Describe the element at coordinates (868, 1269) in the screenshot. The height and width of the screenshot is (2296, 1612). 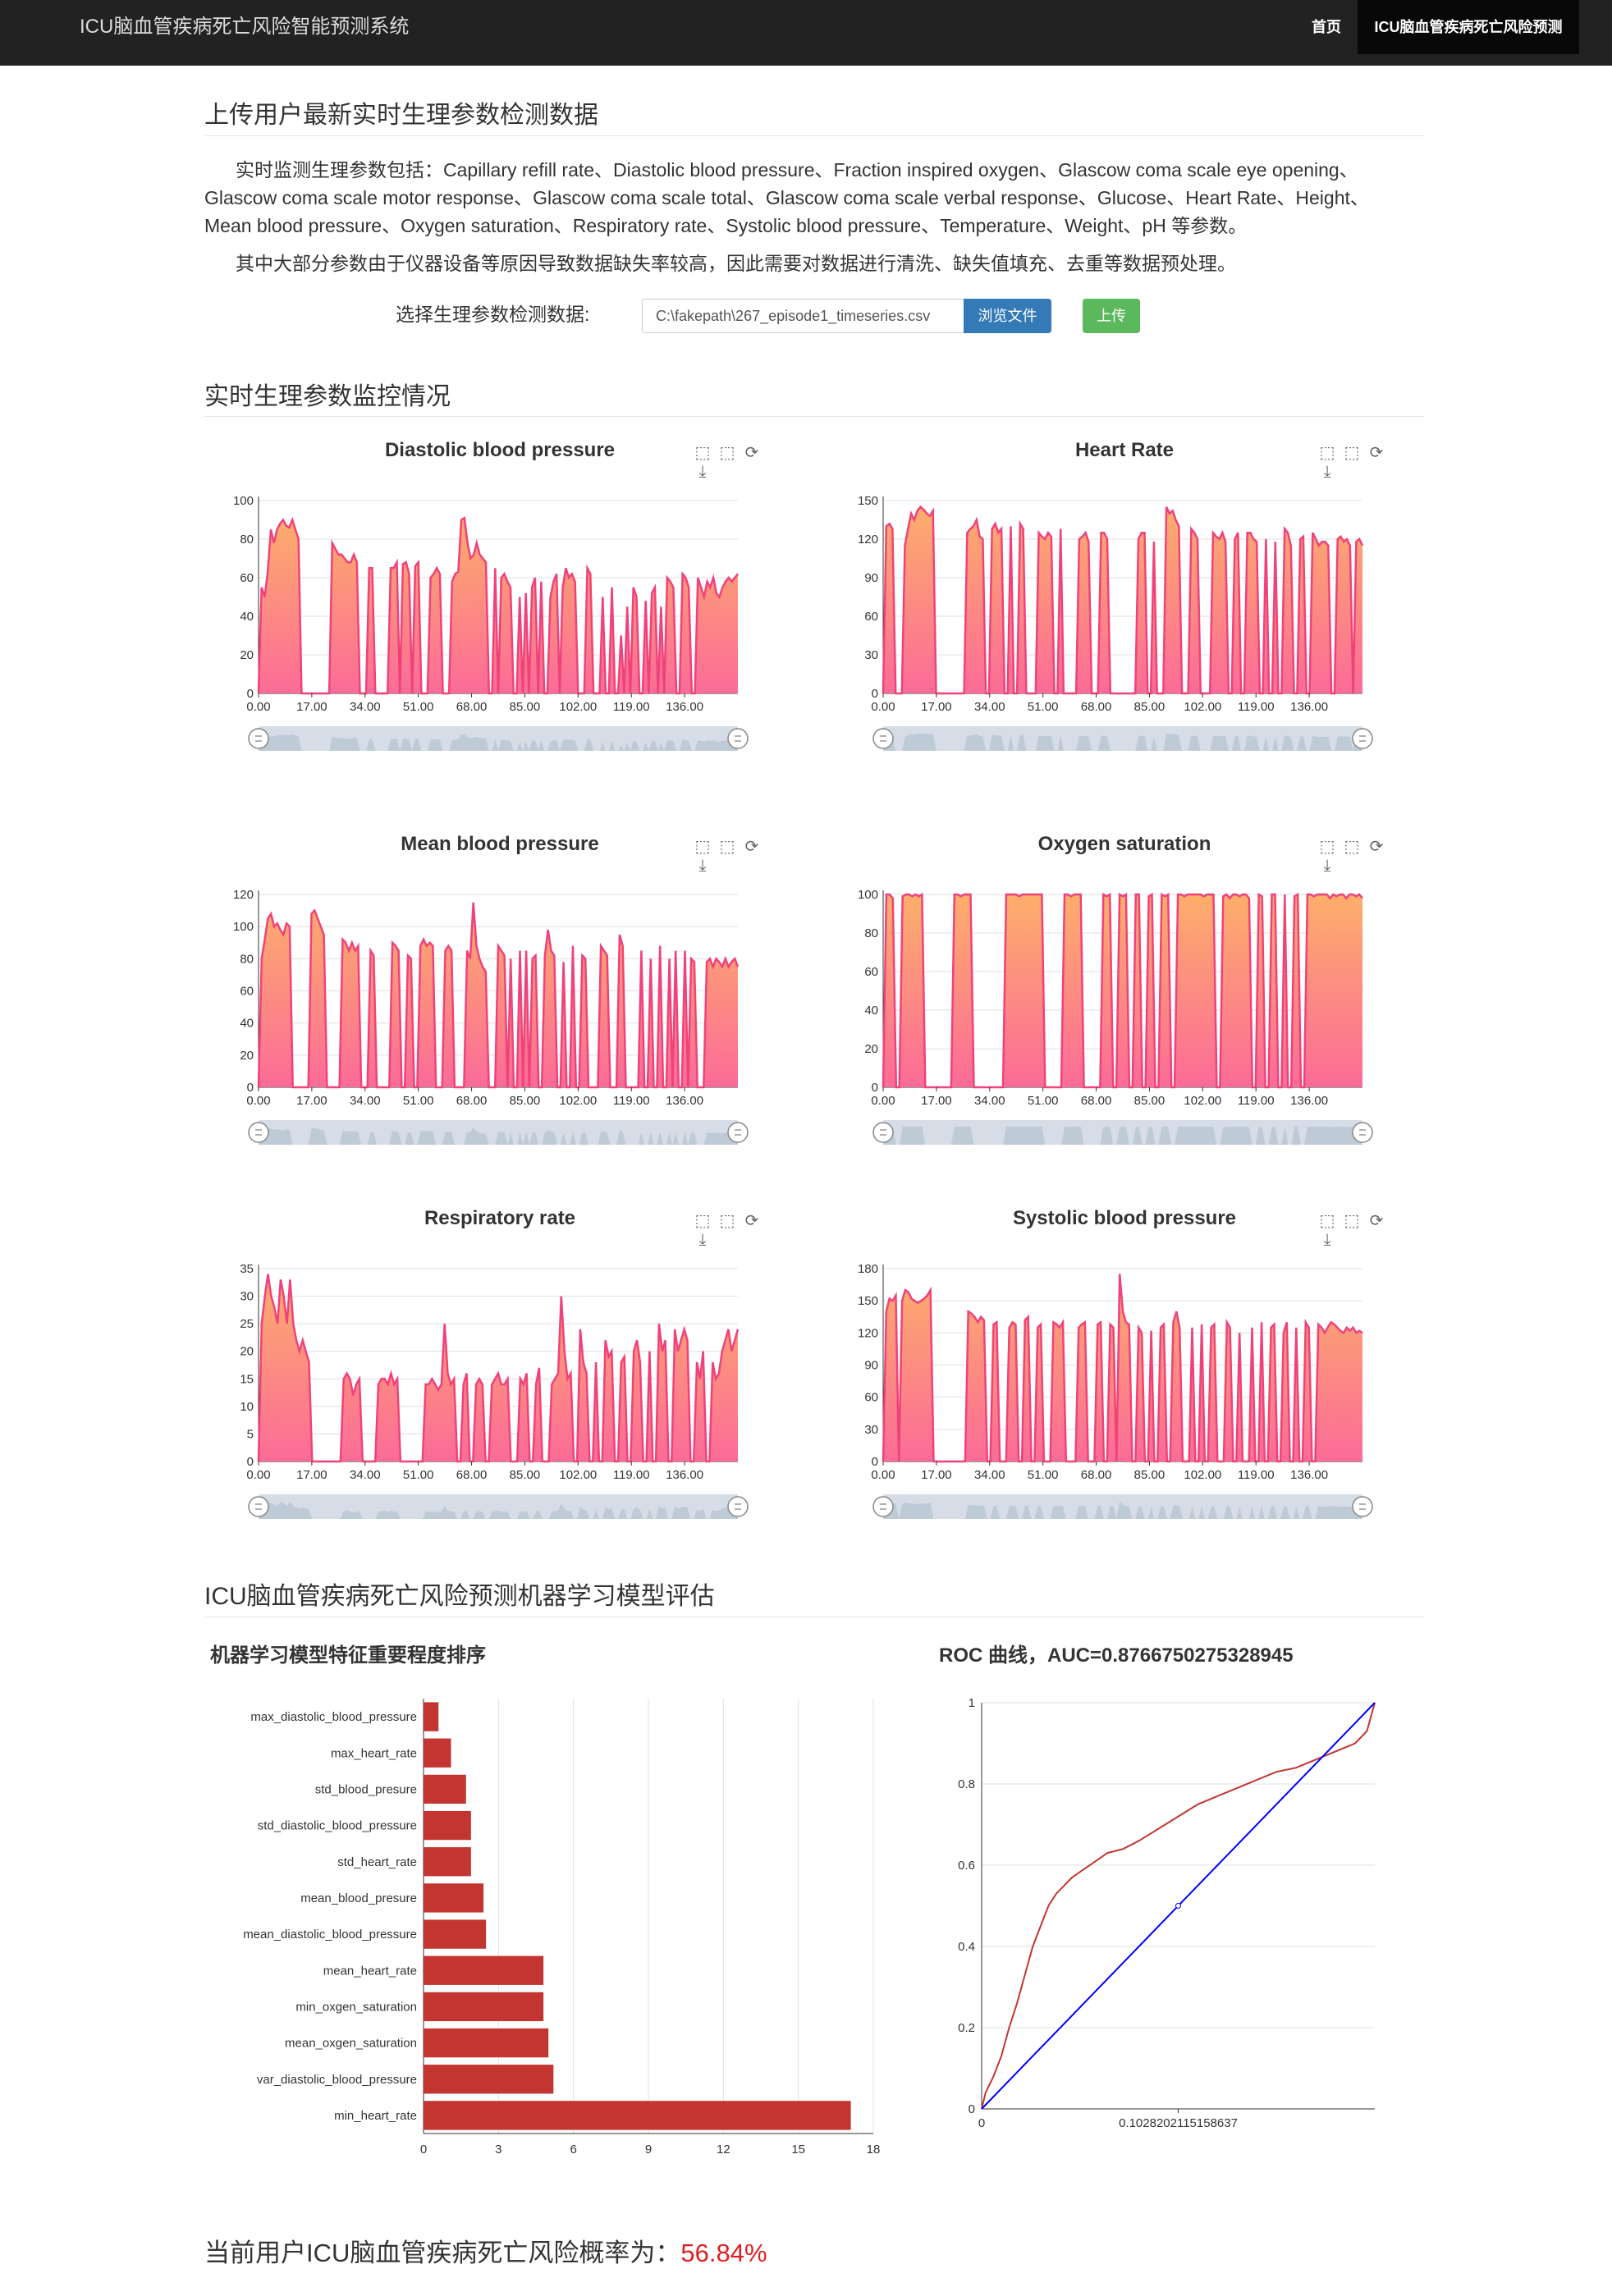
I see `y-tick-label: 180` at that location.